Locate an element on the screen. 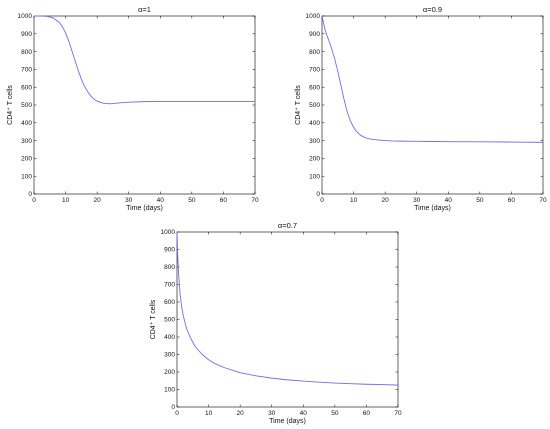 This screenshot has width=550, height=429. chart-title-alpha-1: α=1 is located at coordinates (144, 9).